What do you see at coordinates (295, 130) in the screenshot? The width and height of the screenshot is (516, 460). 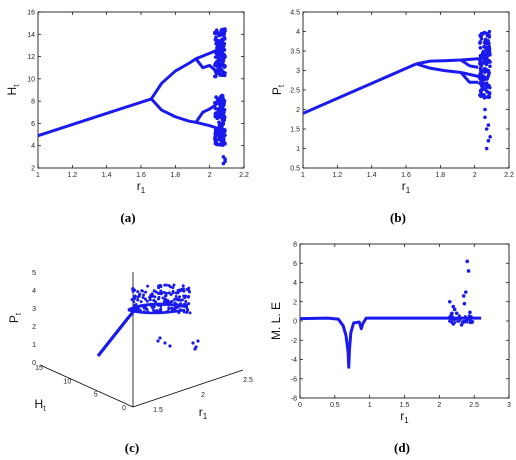 I see `y-tick-label: 1.5` at bounding box center [295, 130].